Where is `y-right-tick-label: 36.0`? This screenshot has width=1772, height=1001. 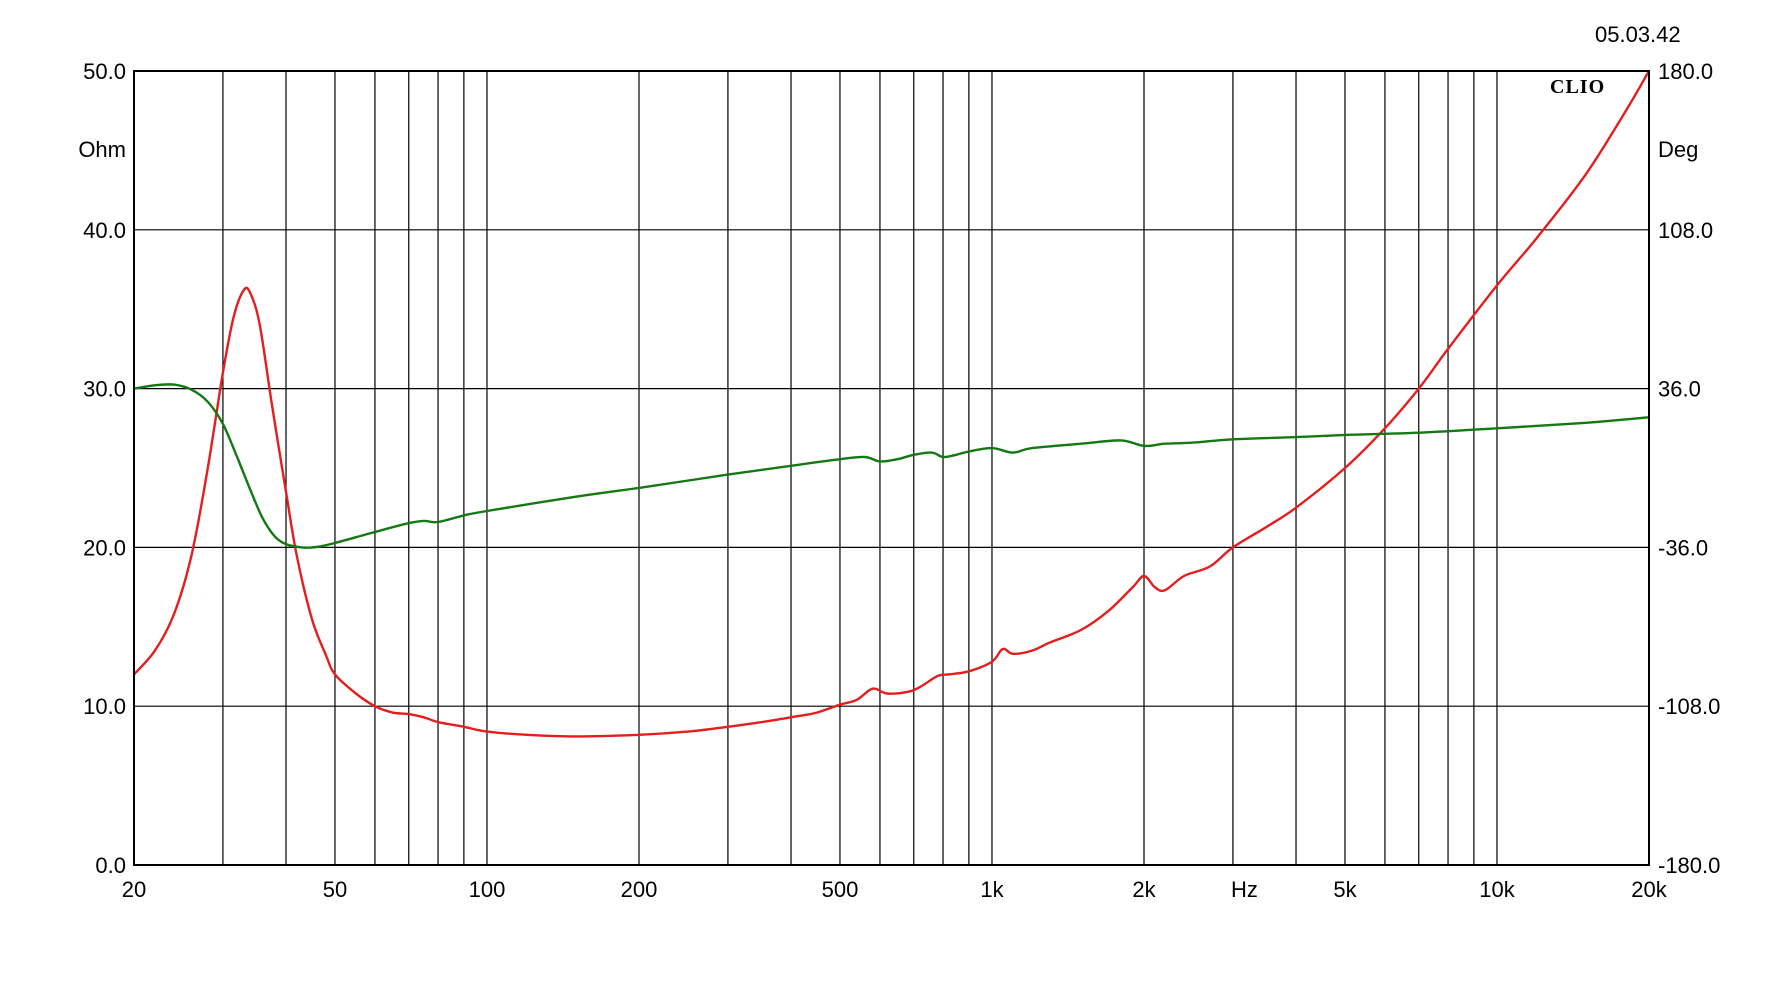
y-right-tick-label: 36.0 is located at coordinates (1679, 389).